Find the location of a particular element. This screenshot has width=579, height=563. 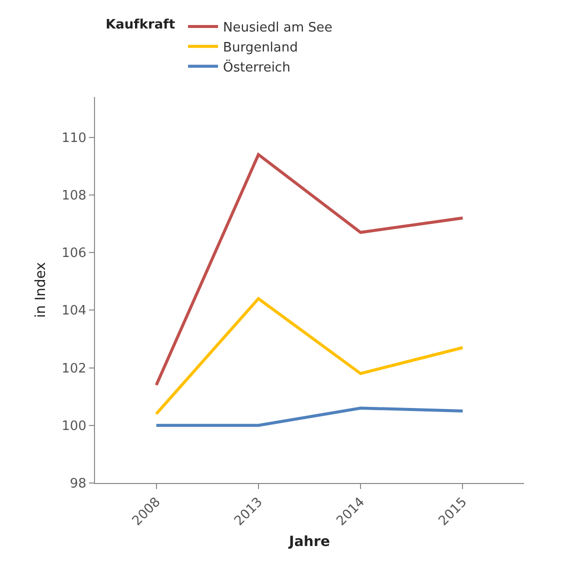

y-tick-label: 102 is located at coordinates (74, 368).